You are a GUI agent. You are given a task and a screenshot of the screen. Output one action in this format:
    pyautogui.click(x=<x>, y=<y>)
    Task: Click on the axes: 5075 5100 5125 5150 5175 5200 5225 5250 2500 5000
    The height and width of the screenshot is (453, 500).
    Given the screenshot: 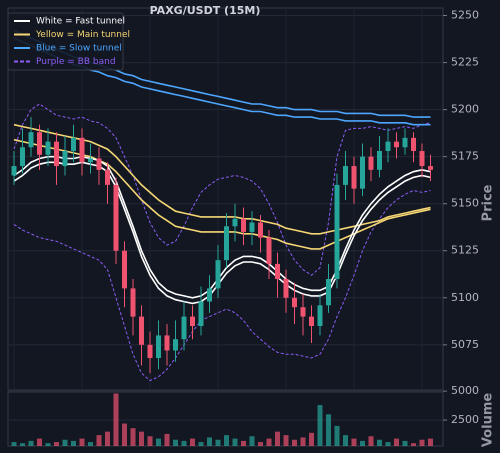 What is the action you would take?
    pyautogui.click(x=461, y=217)
    